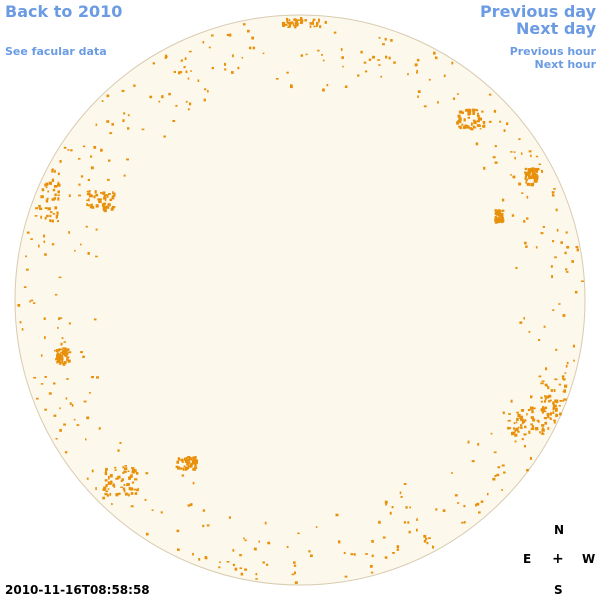  What do you see at coordinates (552, 51) in the screenshot?
I see `previous-hour-link: Previous hour` at bounding box center [552, 51].